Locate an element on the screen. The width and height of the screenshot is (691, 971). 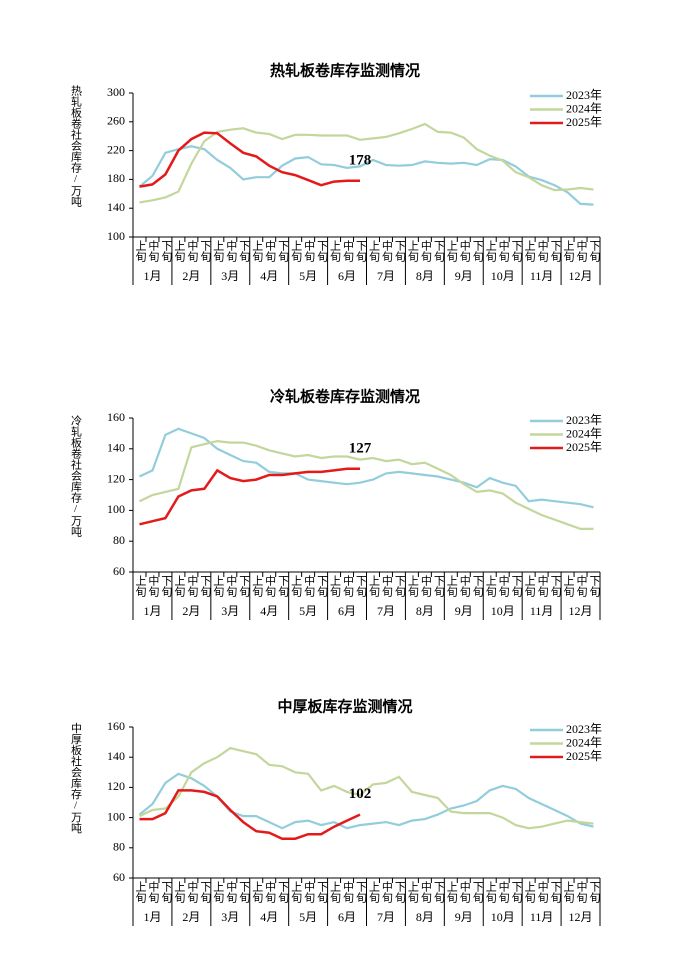
y-axis-label: 中厚板社会库存/万吨 is located at coordinates (75, 777).